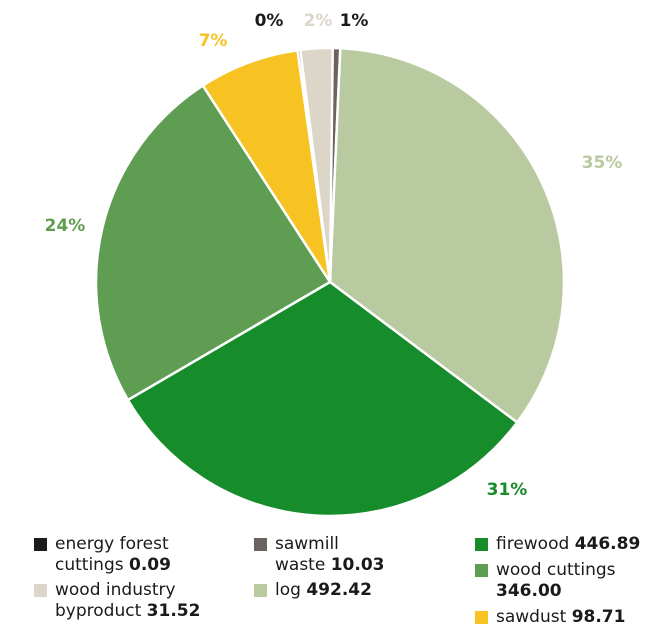 The height and width of the screenshot is (642, 657). Describe the element at coordinates (173, 611) in the screenshot. I see `legend-value: 31.52` at that location.